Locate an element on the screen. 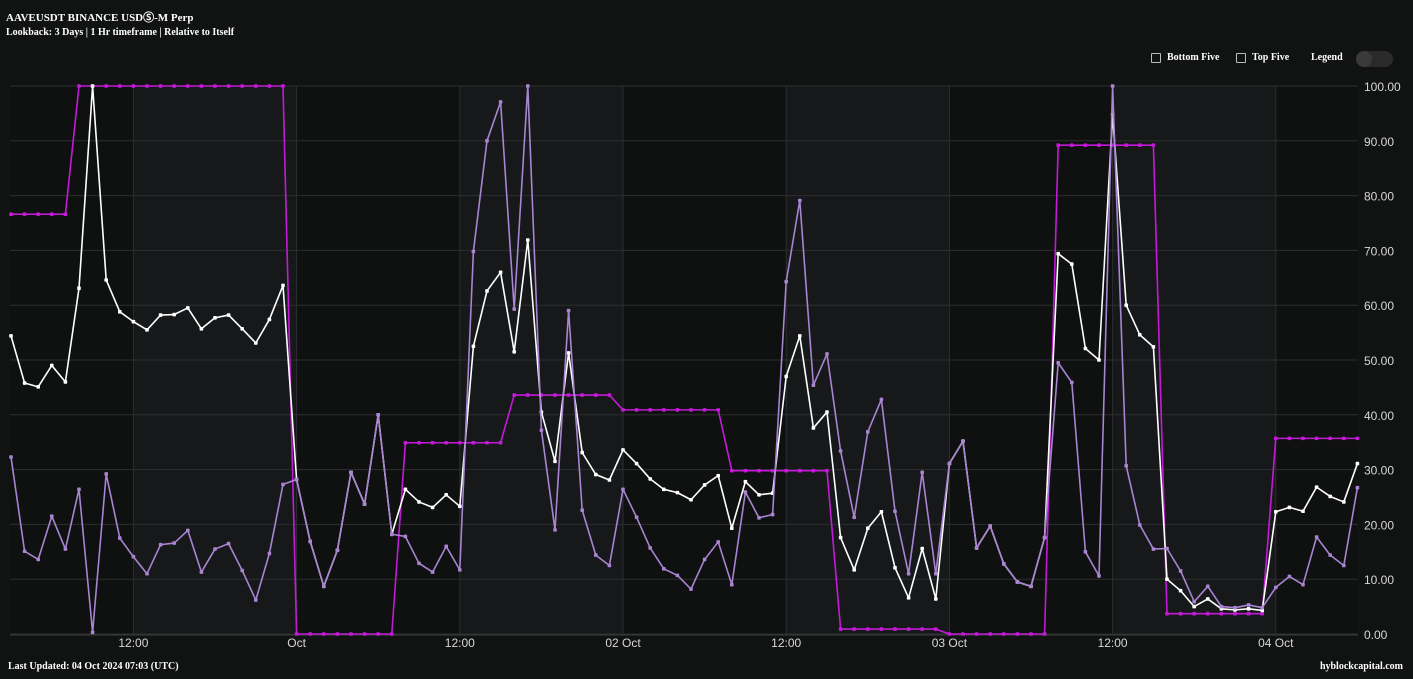 The height and width of the screenshot is (679, 1413). toggle-knob is located at coordinates (1364, 59).